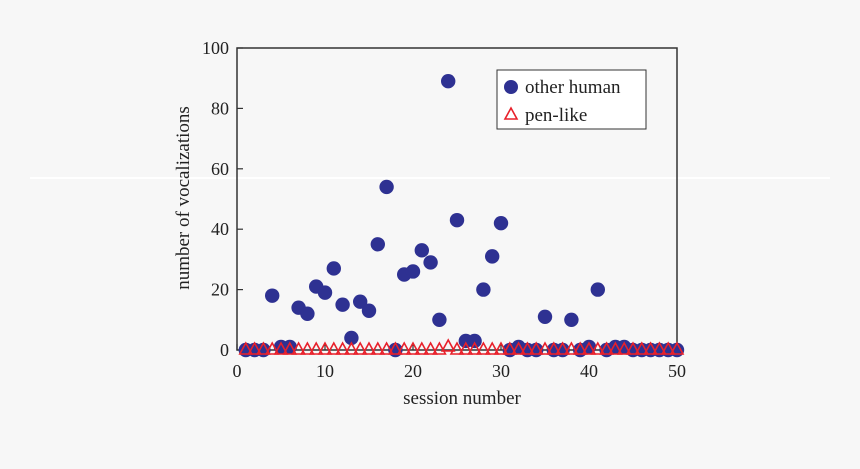 This screenshot has height=469, width=860. What do you see at coordinates (222, 199) in the screenshot?
I see `y-axis: 0 20 40 60 80 100` at bounding box center [222, 199].